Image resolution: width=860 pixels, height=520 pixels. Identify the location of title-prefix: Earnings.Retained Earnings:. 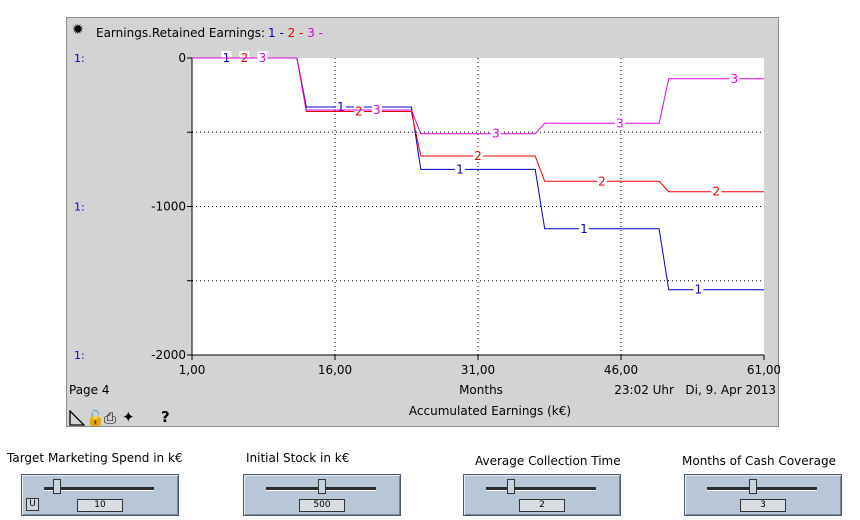
(180, 33).